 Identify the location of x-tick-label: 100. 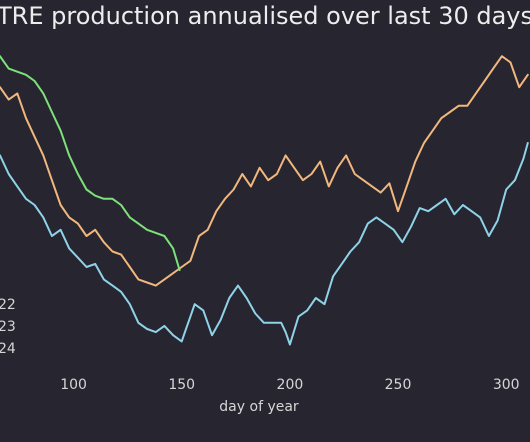
(73, 385).